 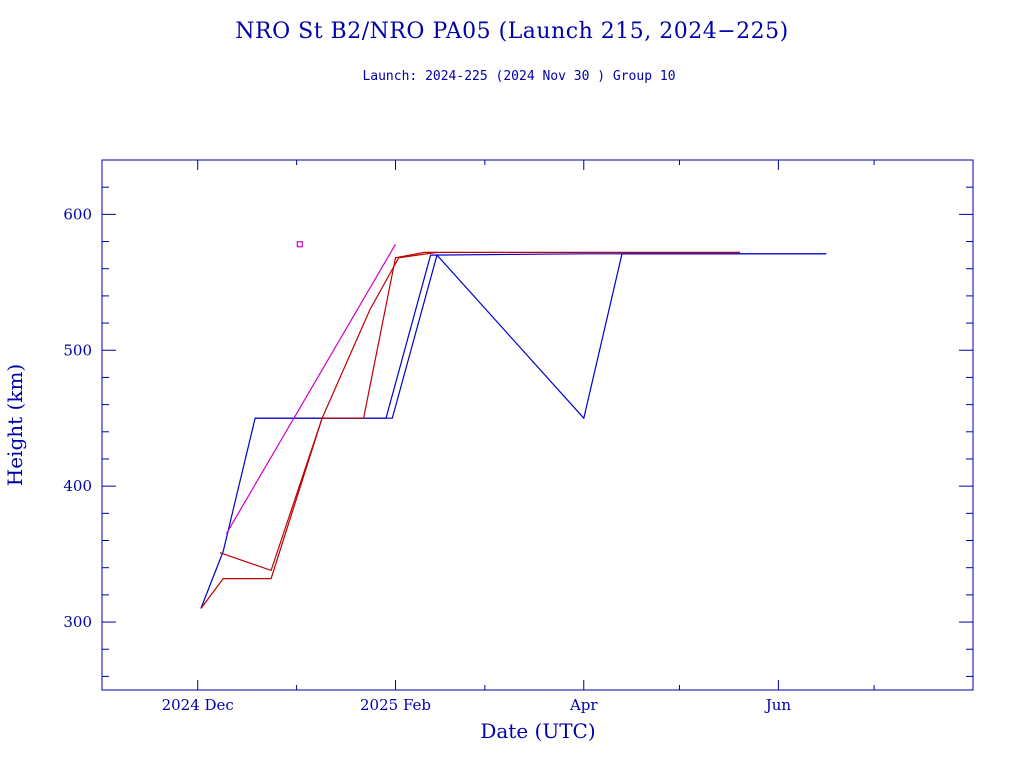 I want to click on y-tick-label: 600, so click(x=77, y=214).